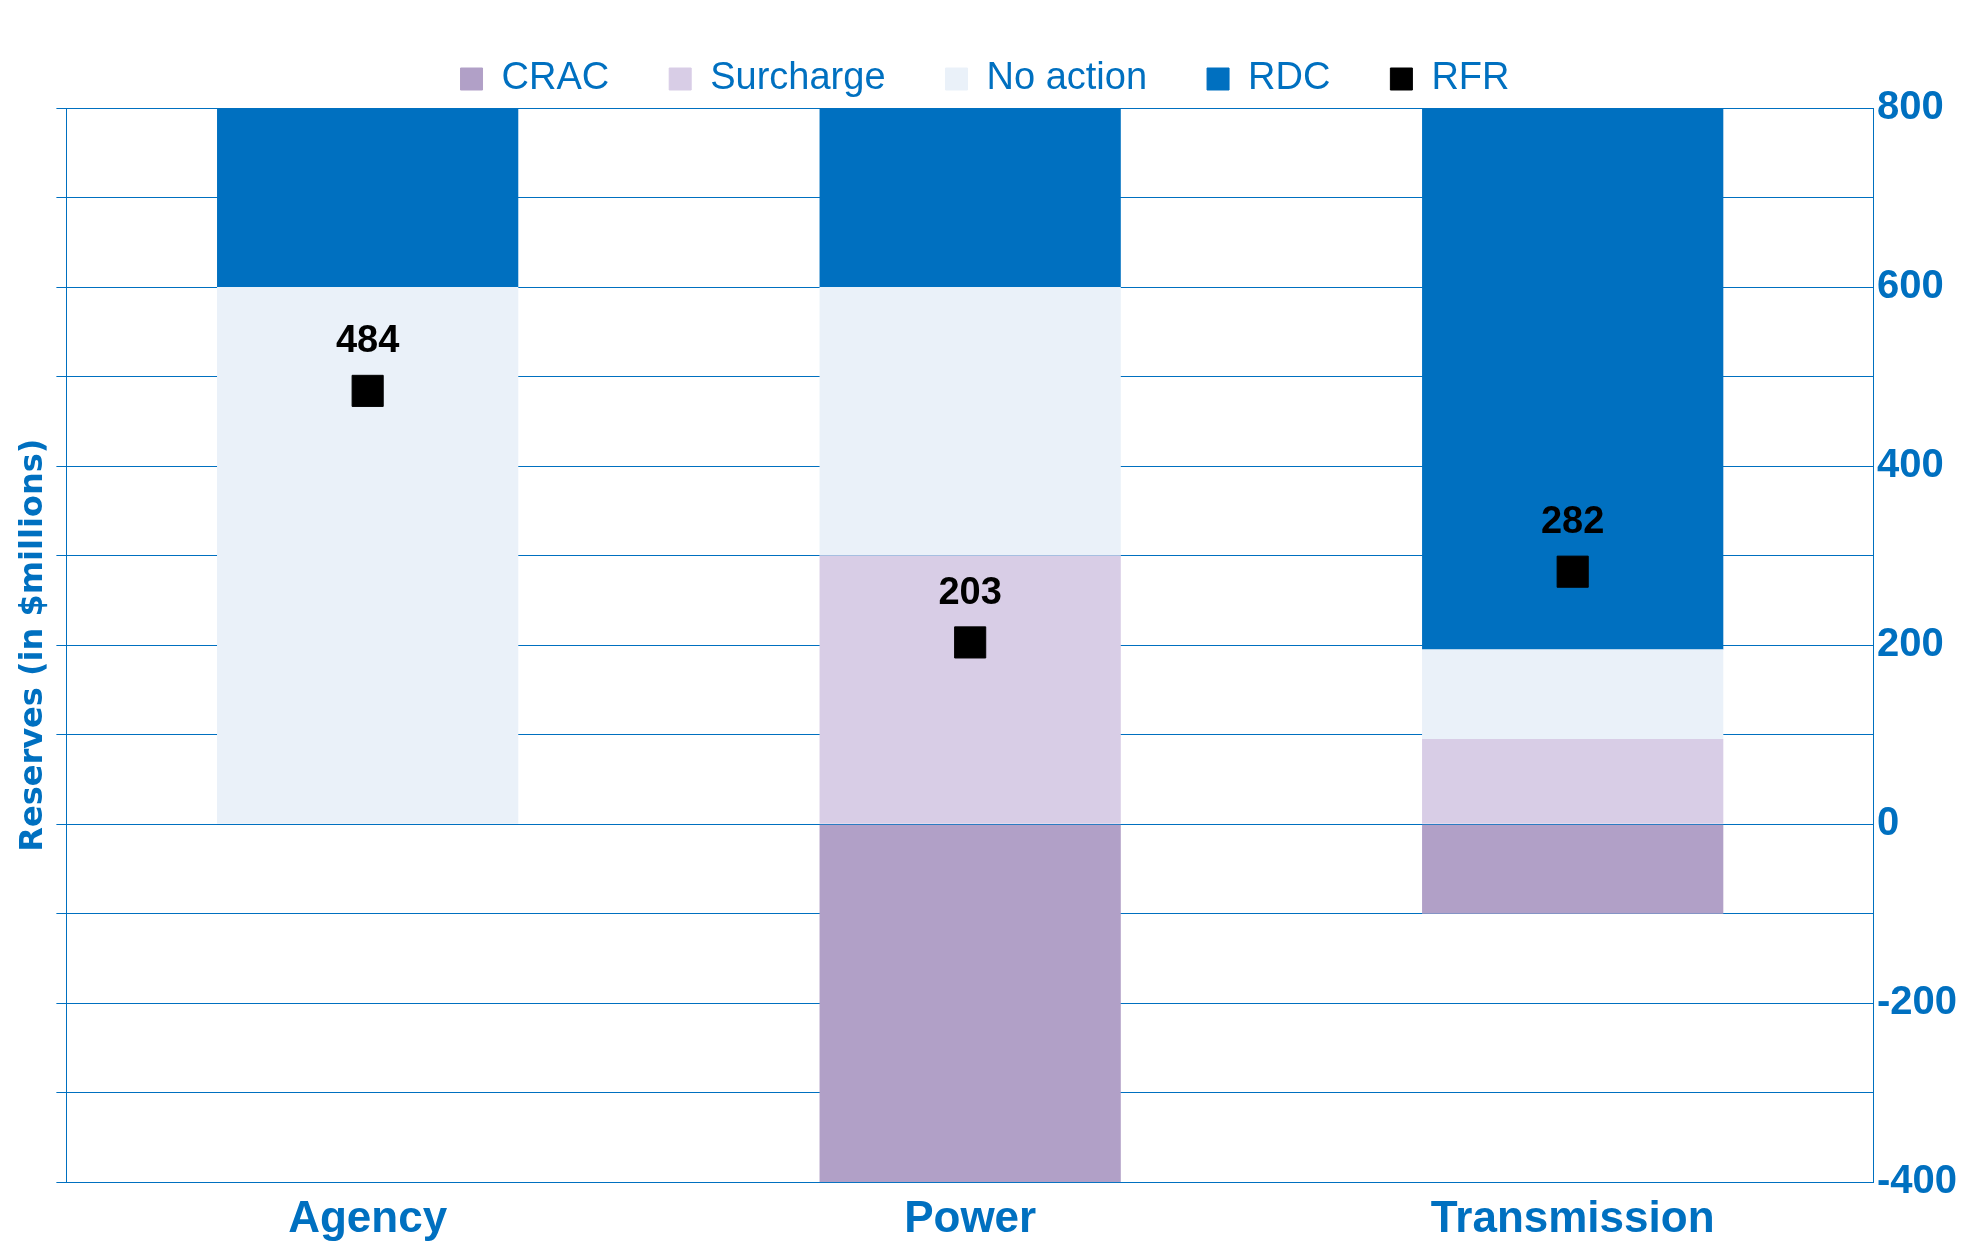 The height and width of the screenshot is (1259, 1970). Describe the element at coordinates (30, 645) in the screenshot. I see `y-axis-title: Reserves (in $millions)` at that location.